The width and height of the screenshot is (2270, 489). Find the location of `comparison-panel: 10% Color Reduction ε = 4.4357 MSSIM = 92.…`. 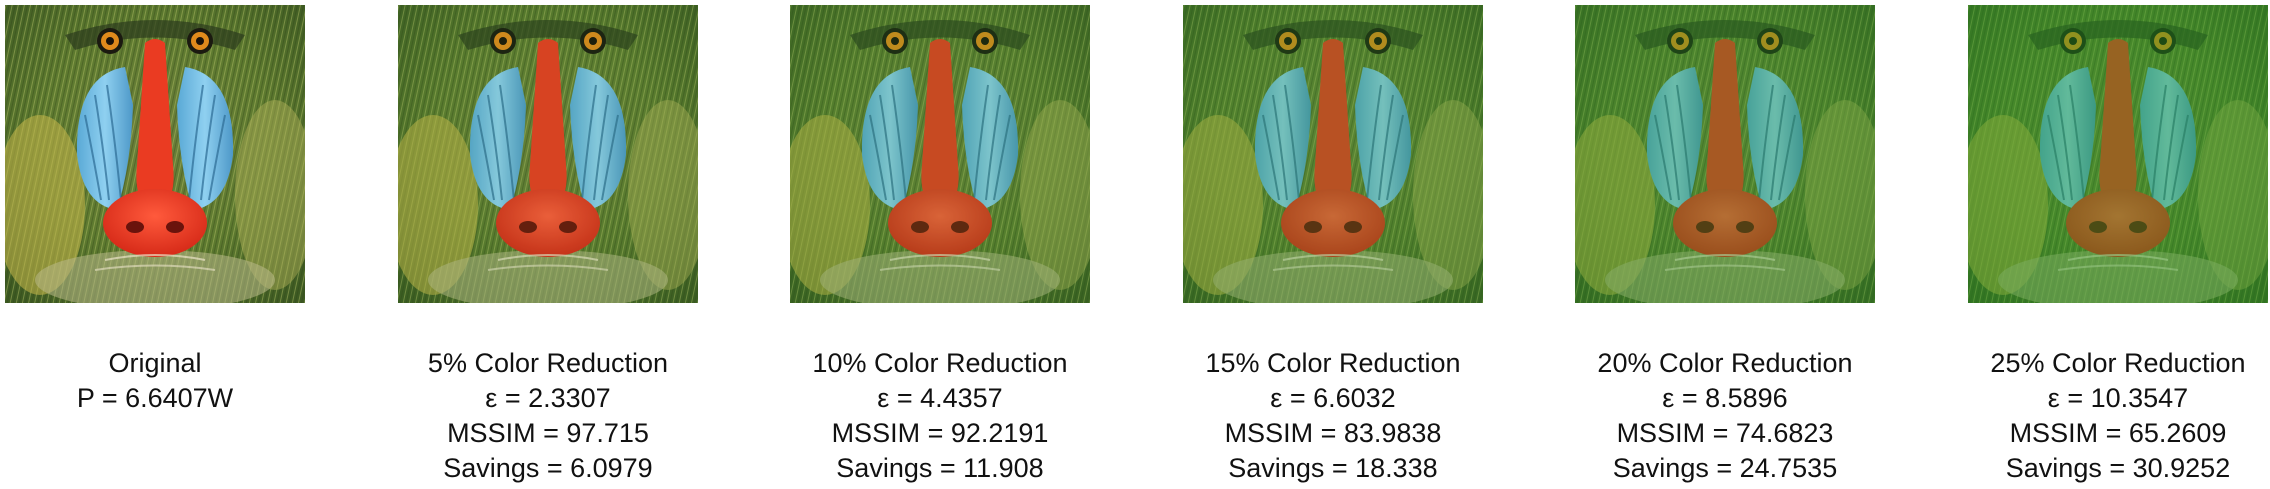

comparison-panel: 10% Color Reduction ε = 4.4357 MSSIM = 92.… is located at coordinates (940, 244).